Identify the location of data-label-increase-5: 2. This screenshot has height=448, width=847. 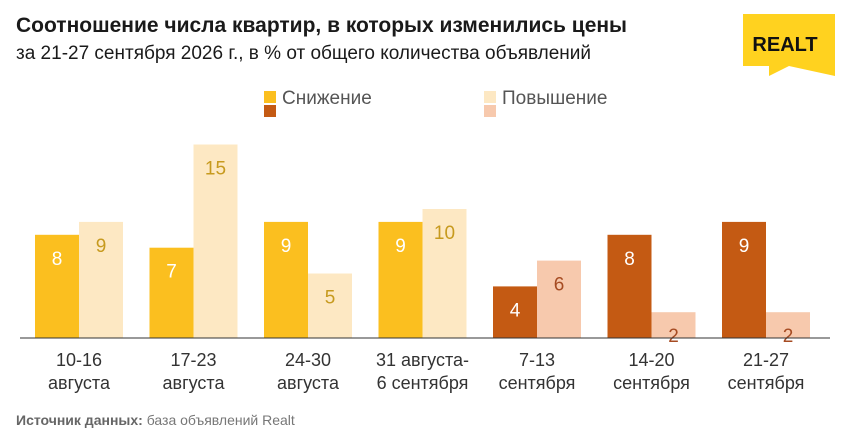
(673, 336).